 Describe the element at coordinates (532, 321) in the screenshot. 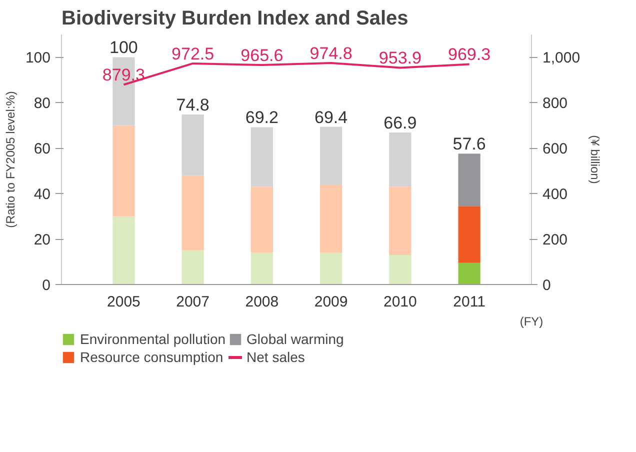

I see `x-axis-title: (FY)` at that location.